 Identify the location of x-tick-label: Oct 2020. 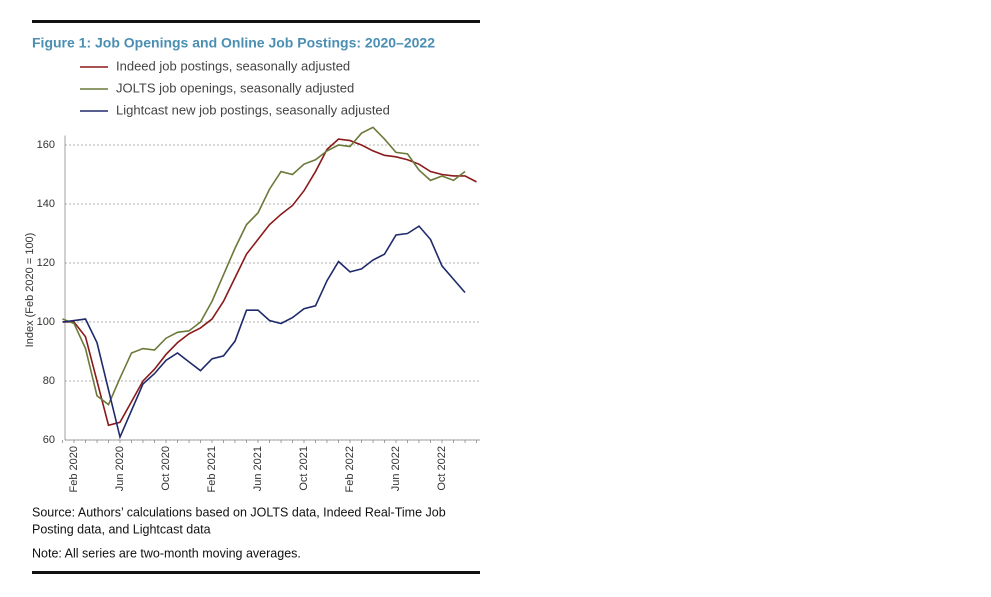
(166, 468).